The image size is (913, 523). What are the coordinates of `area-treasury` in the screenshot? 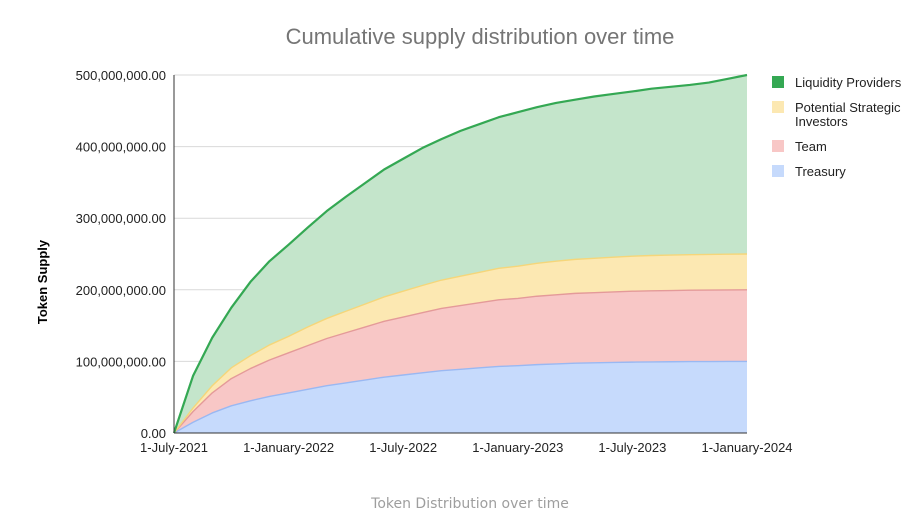 It's located at (460, 397).